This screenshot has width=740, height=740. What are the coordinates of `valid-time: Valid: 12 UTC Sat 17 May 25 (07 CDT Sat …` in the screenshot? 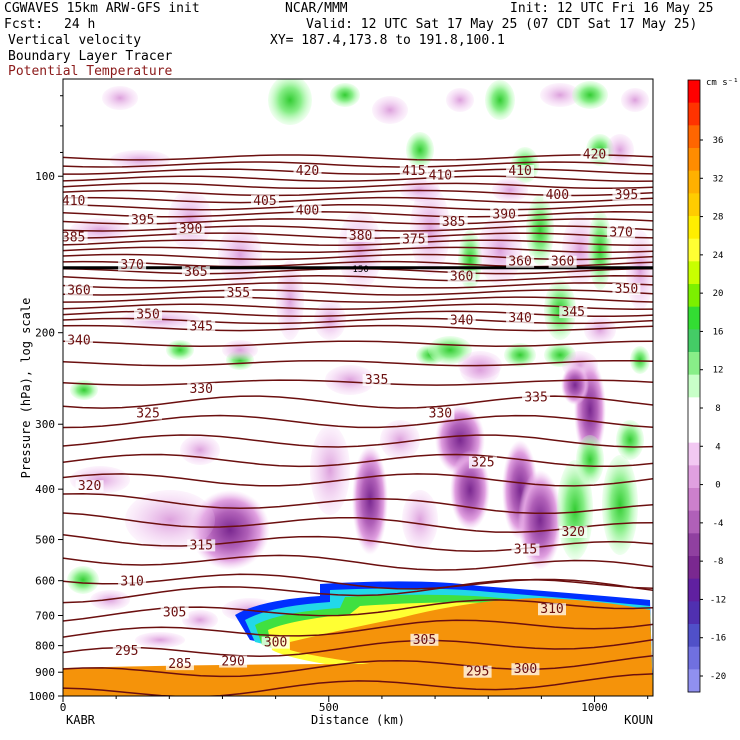 It's located at (502, 24).